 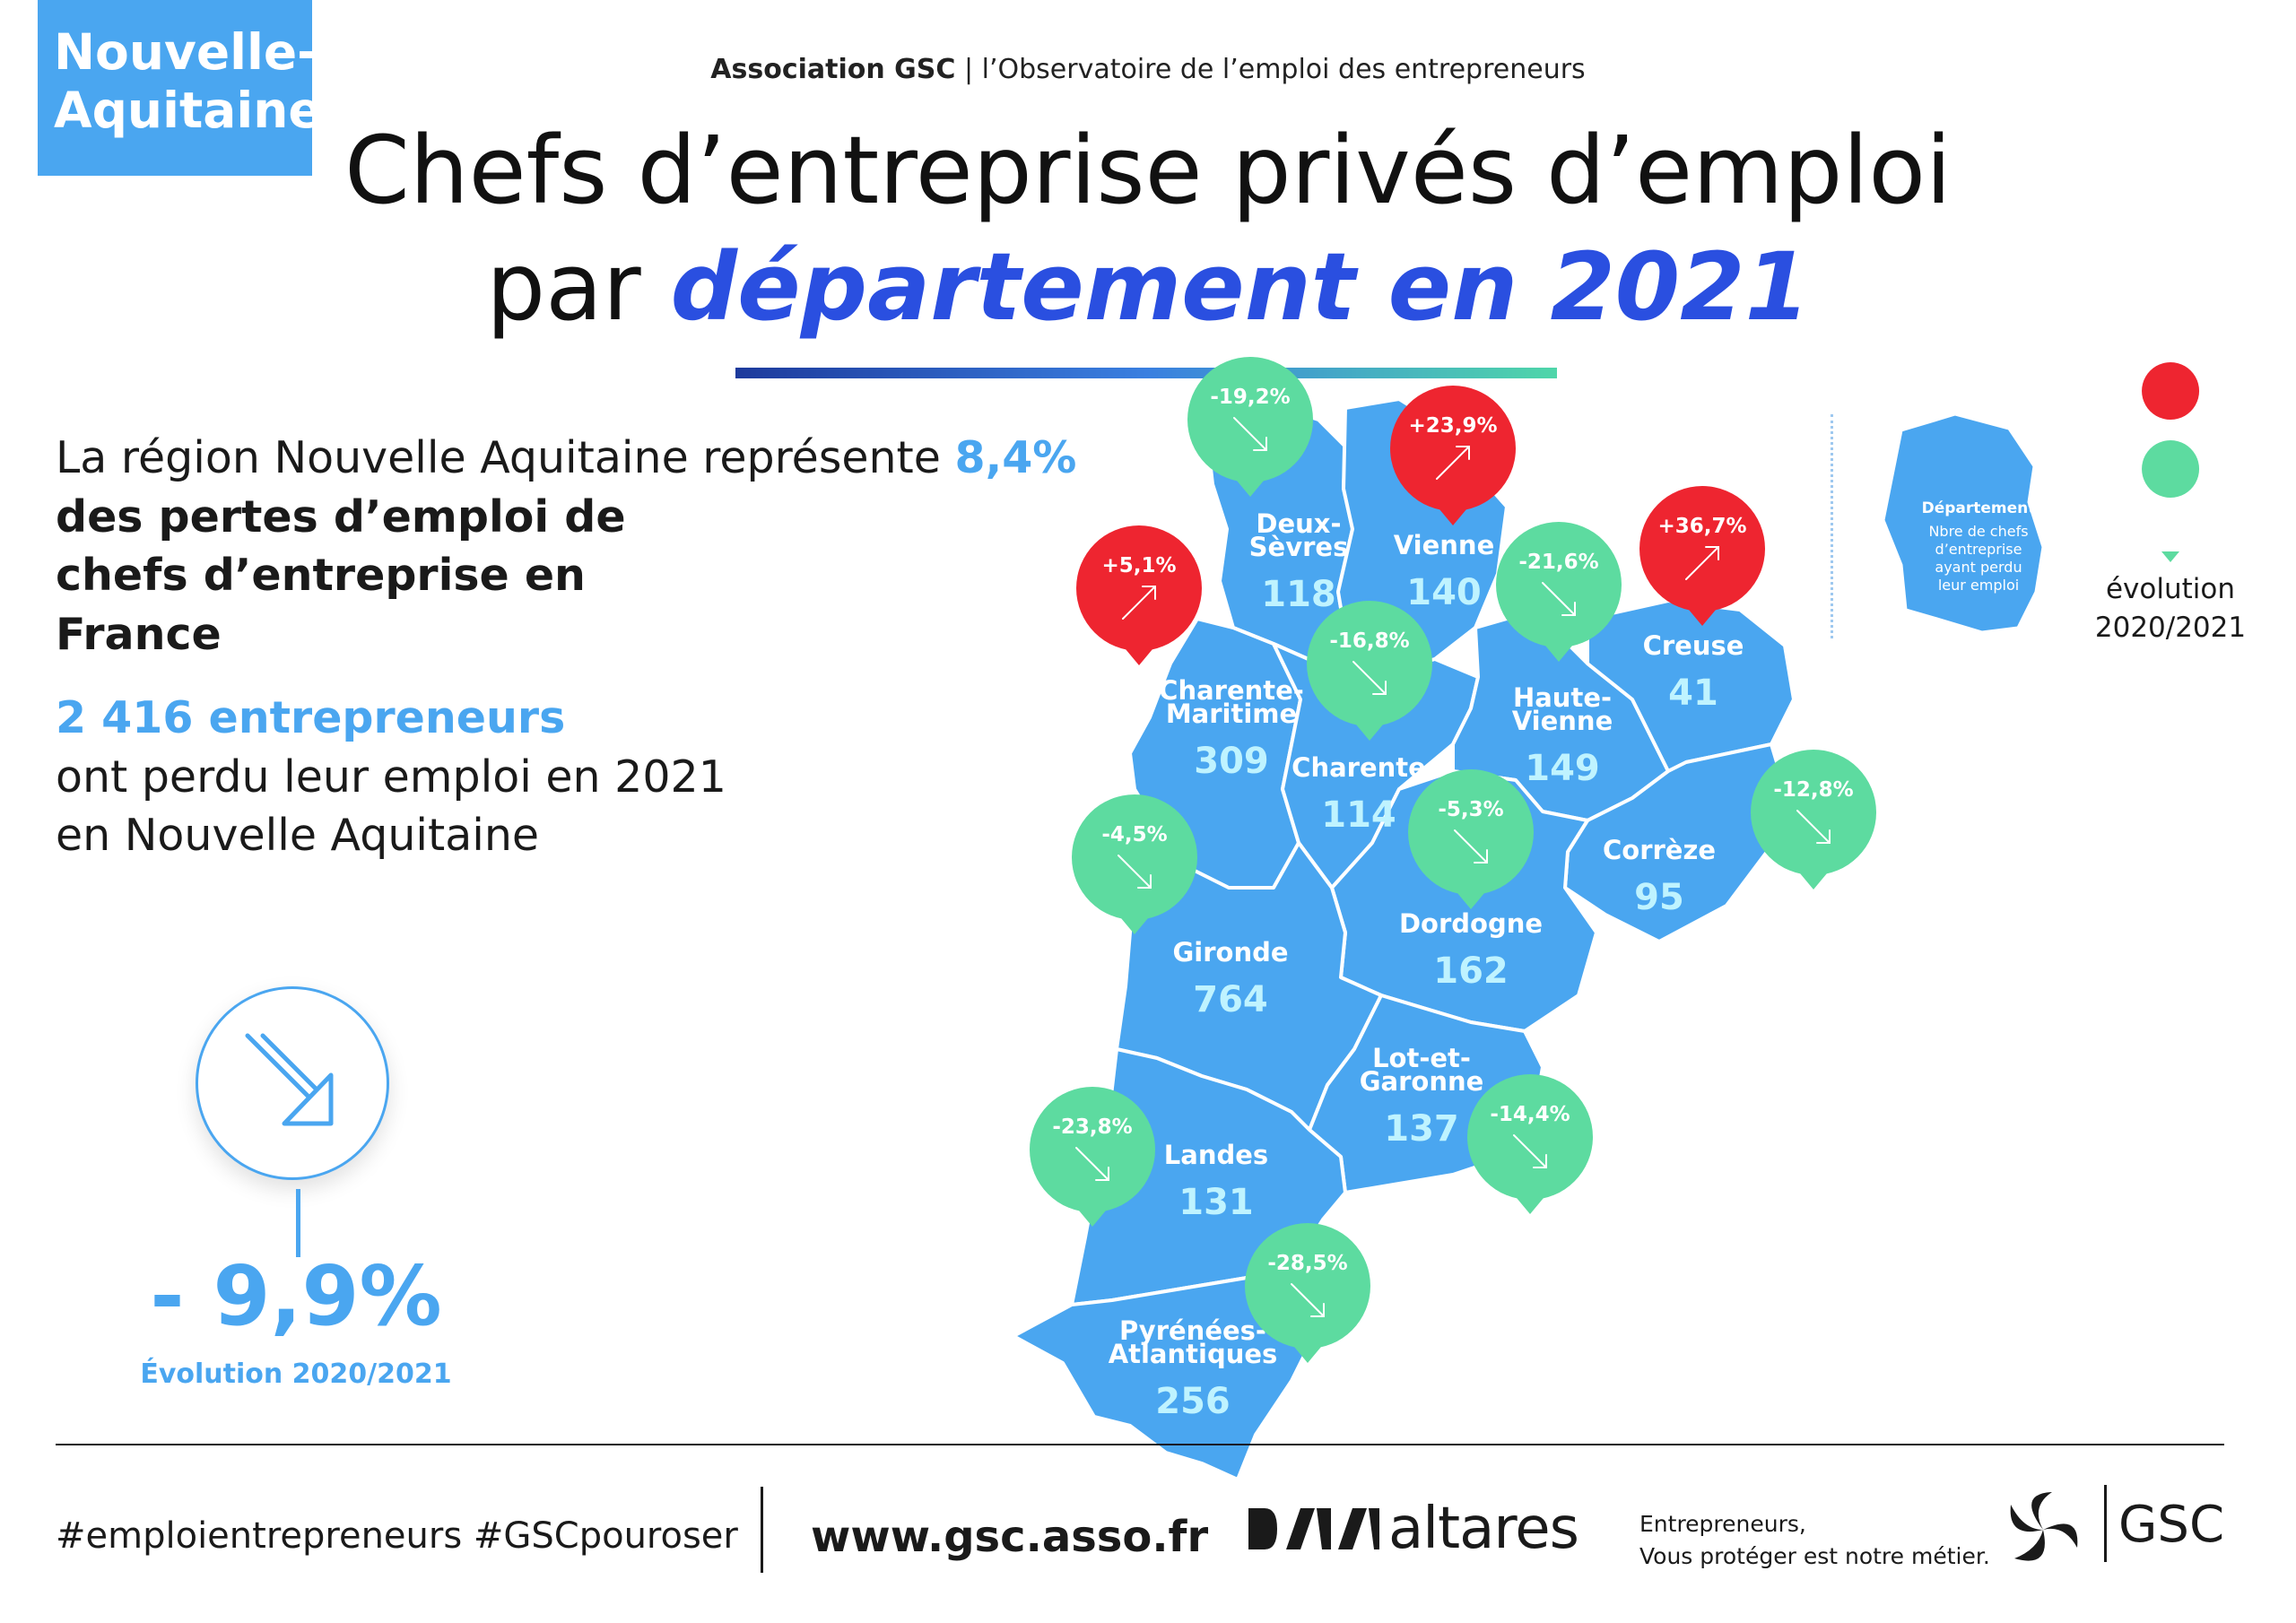 I want to click on gsc-separator, so click(x=2105, y=1523).